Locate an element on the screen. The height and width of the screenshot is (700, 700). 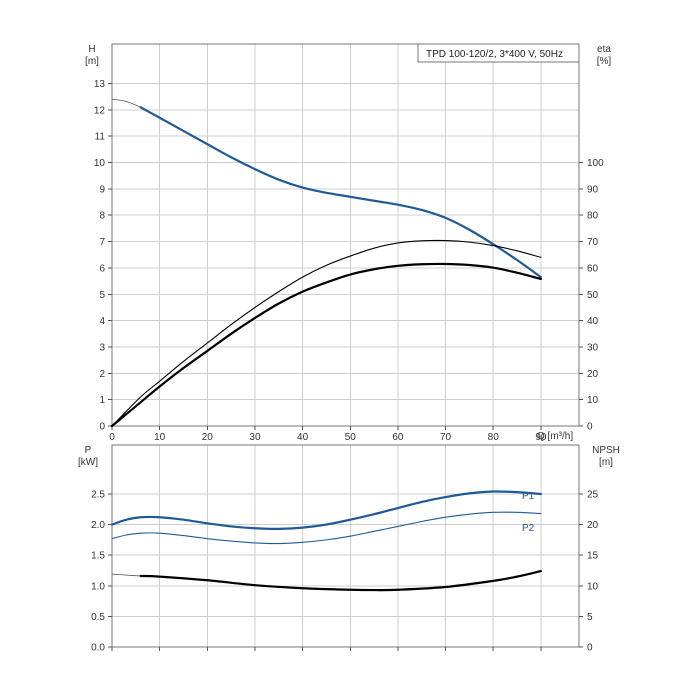
y-left-tick-label: 5 is located at coordinates (102, 295).